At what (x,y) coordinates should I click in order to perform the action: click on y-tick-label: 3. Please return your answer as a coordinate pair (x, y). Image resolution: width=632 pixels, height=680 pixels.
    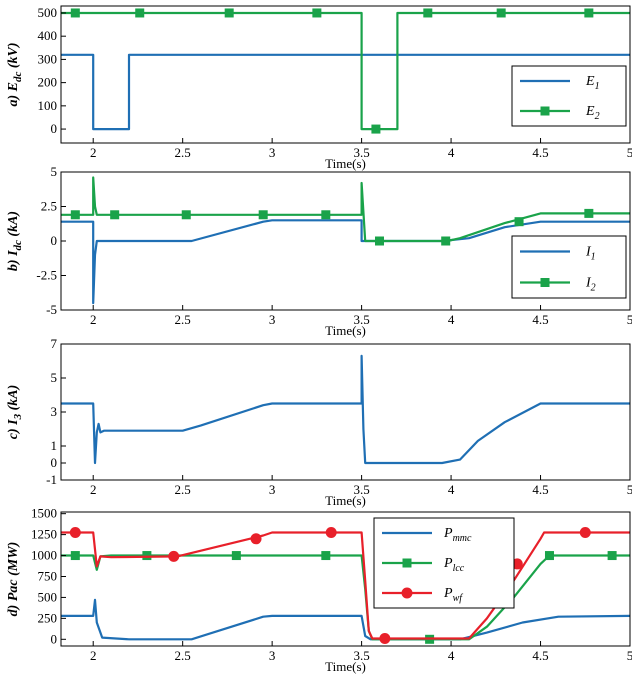
    Looking at the image, I should click on (54, 411).